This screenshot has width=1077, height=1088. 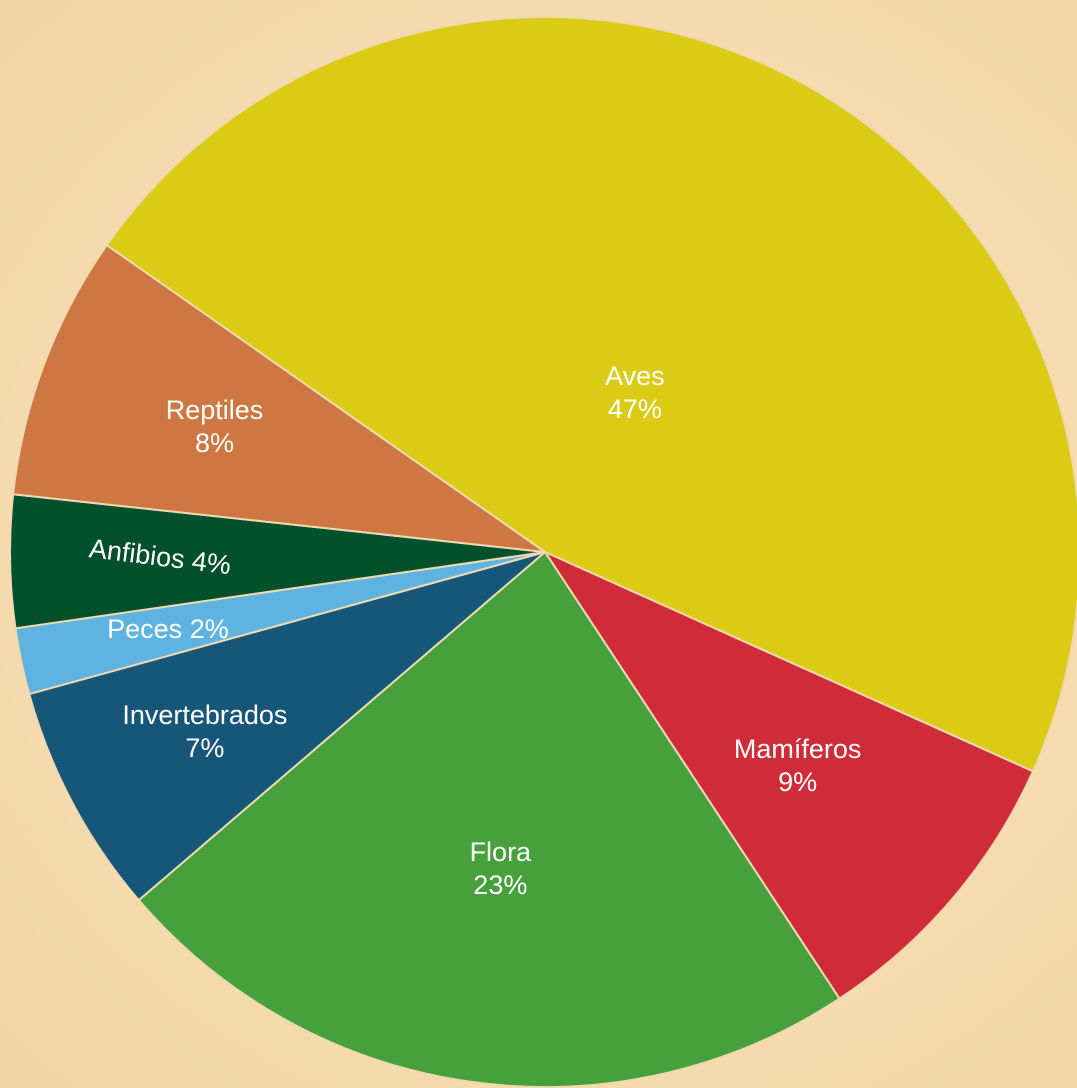 What do you see at coordinates (797, 782) in the screenshot?
I see `slice-value: 9%` at bounding box center [797, 782].